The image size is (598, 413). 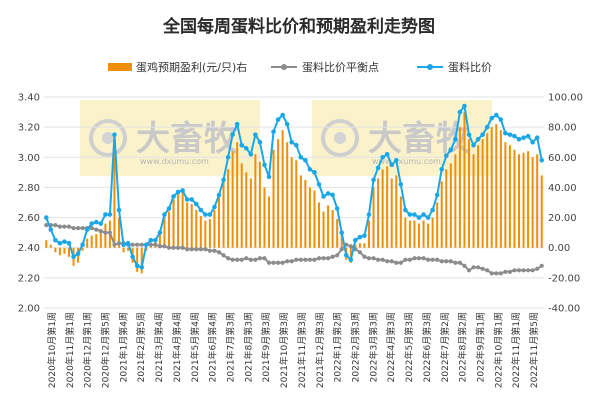 I want to click on watermark-brand: 大畜牧, so click(x=187, y=139).